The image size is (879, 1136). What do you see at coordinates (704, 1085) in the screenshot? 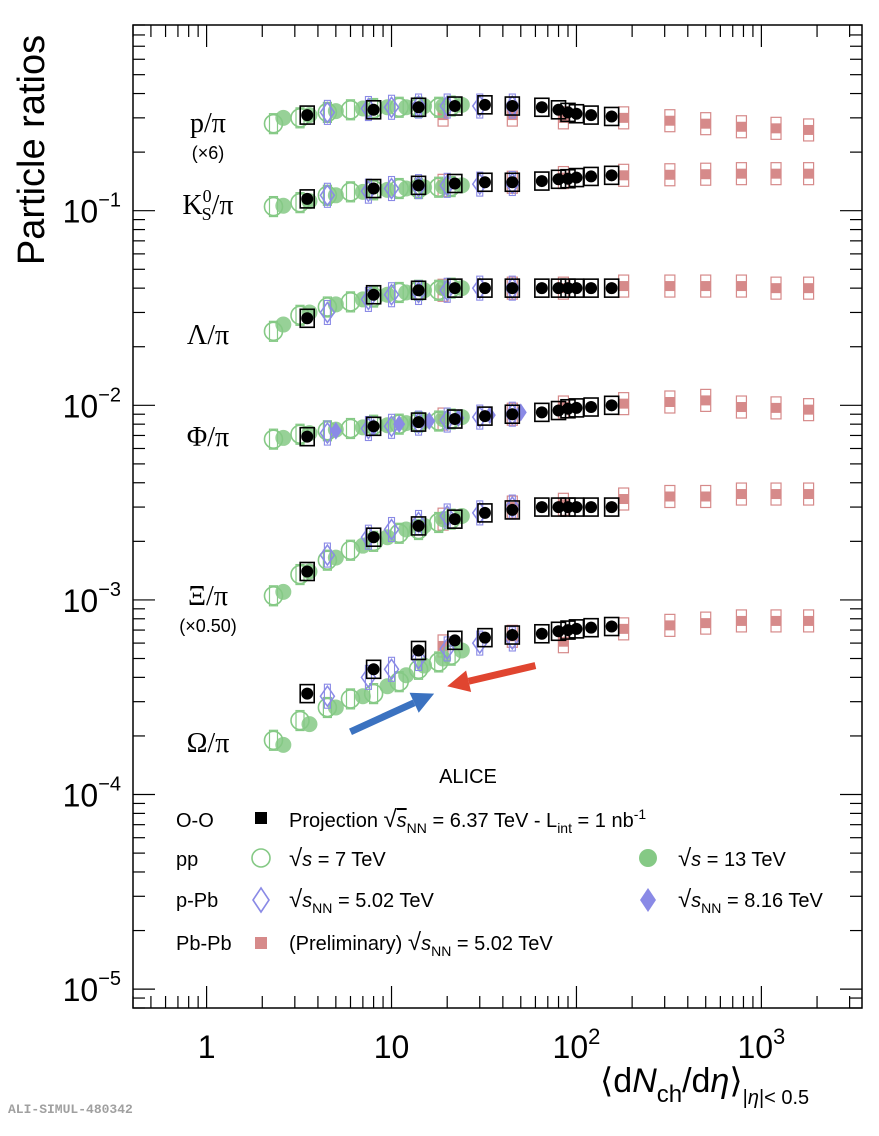
I see `svg-text: ⟨dNch/dη⟩|η|< 0.5` at bounding box center [704, 1085].